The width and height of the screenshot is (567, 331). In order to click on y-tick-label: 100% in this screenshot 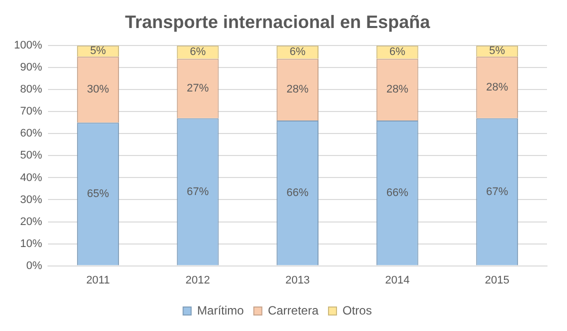, I will do `click(28, 46)`.